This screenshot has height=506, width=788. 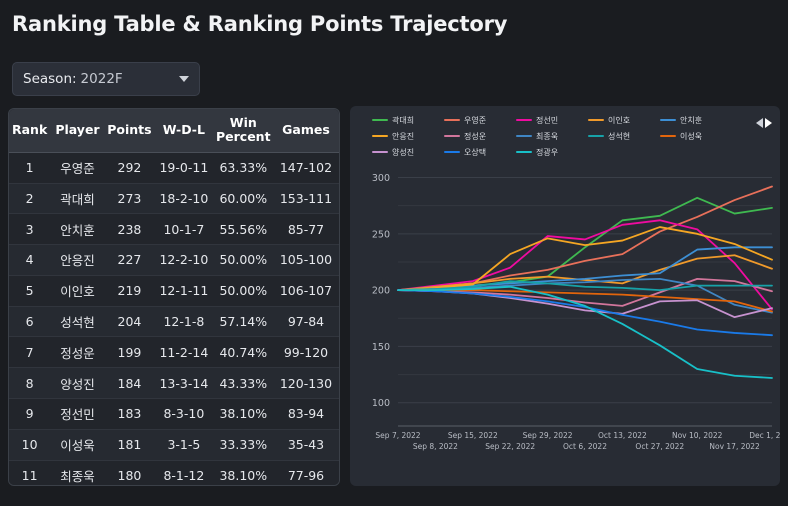 What do you see at coordinates (77, 229) in the screenshot?
I see `cell-player: 안치훈` at bounding box center [77, 229].